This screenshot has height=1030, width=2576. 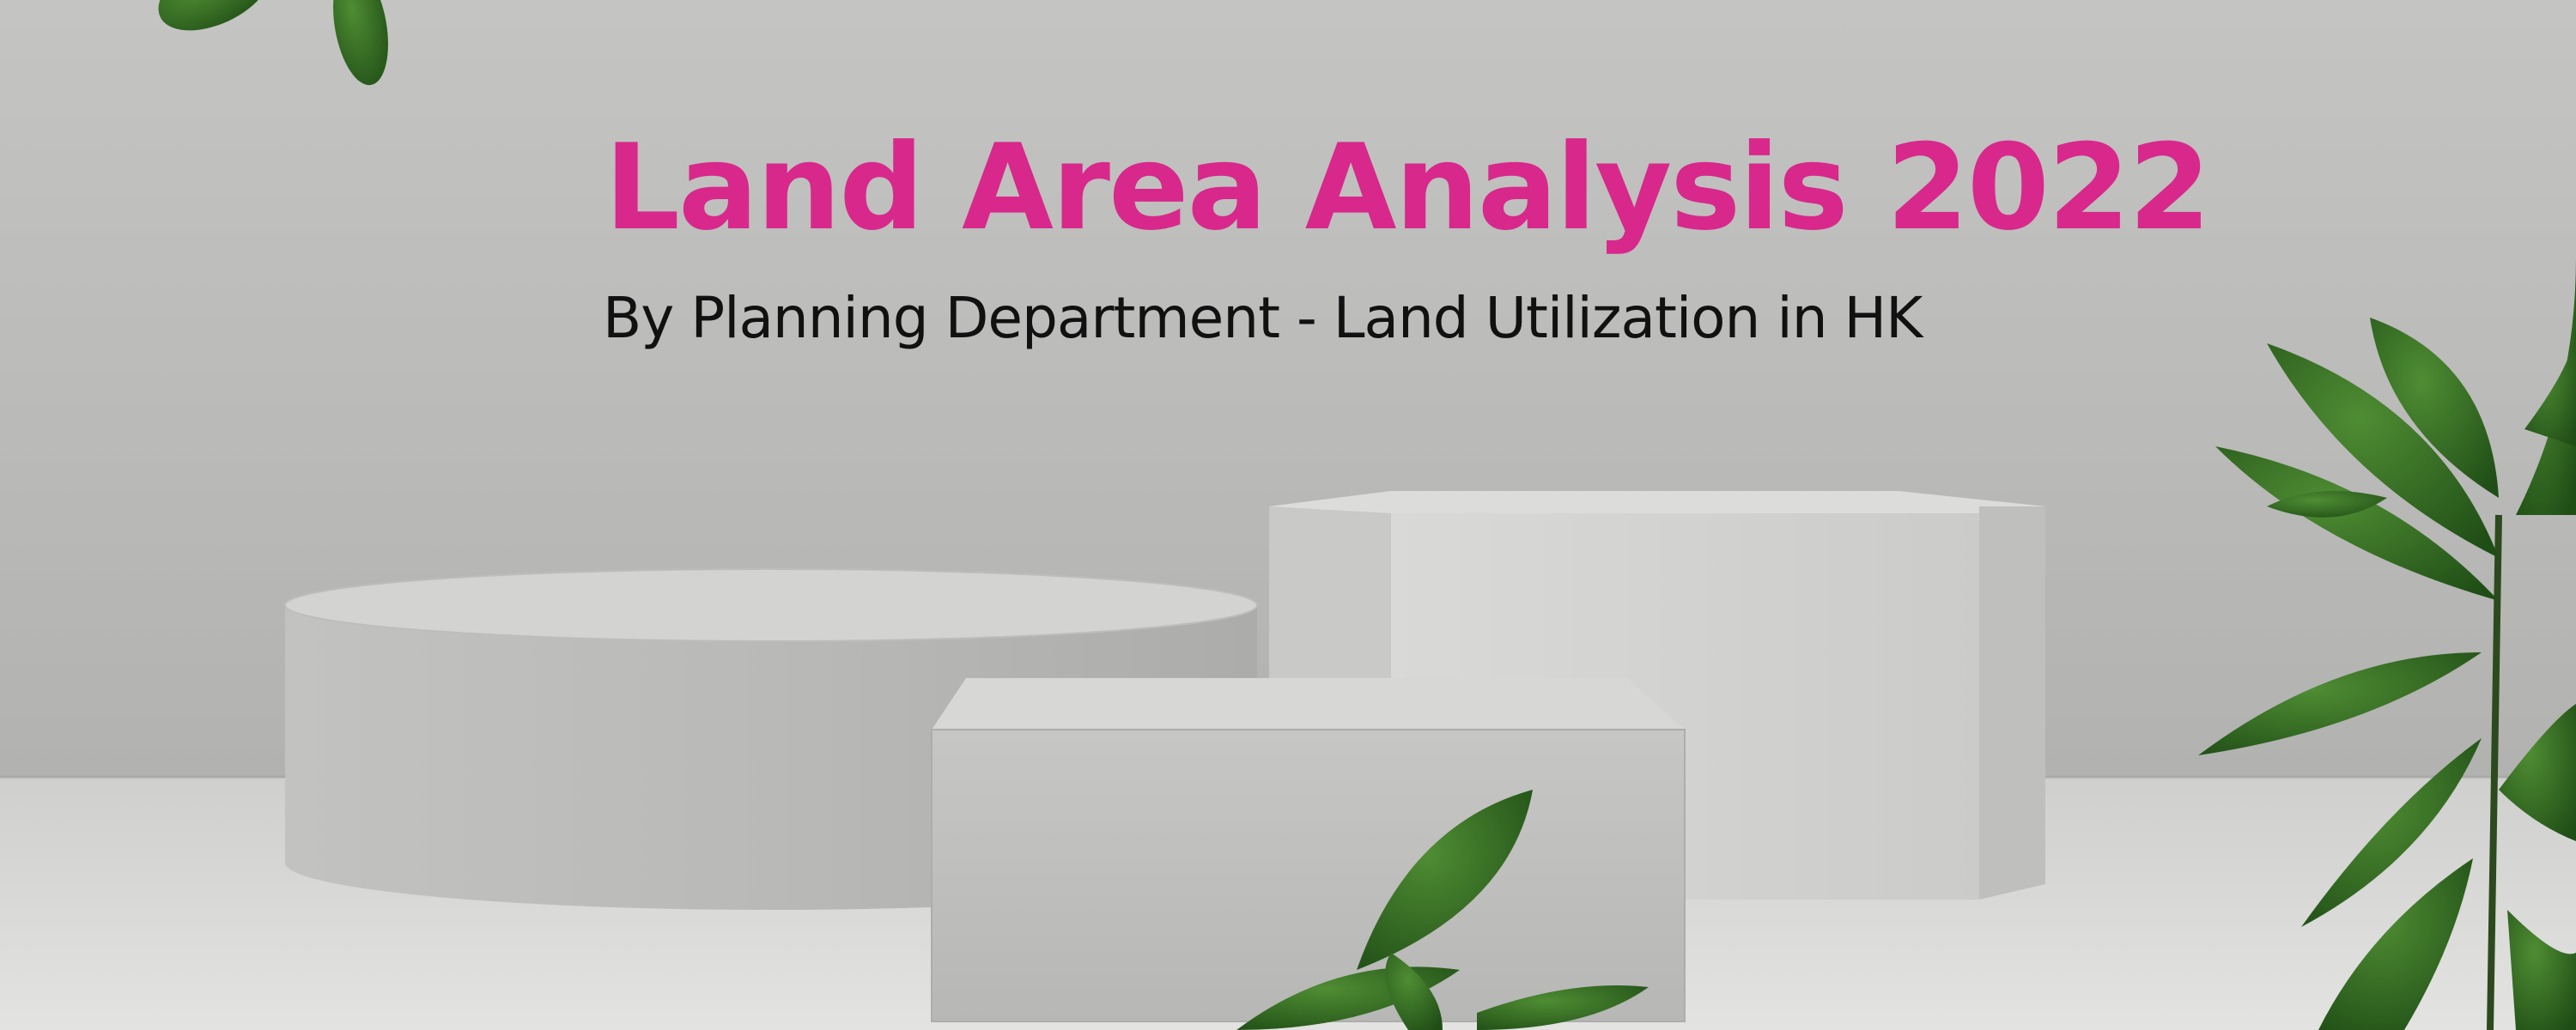 What do you see at coordinates (1408, 187) in the screenshot?
I see `page-title: Land Area Analysis 2022` at bounding box center [1408, 187].